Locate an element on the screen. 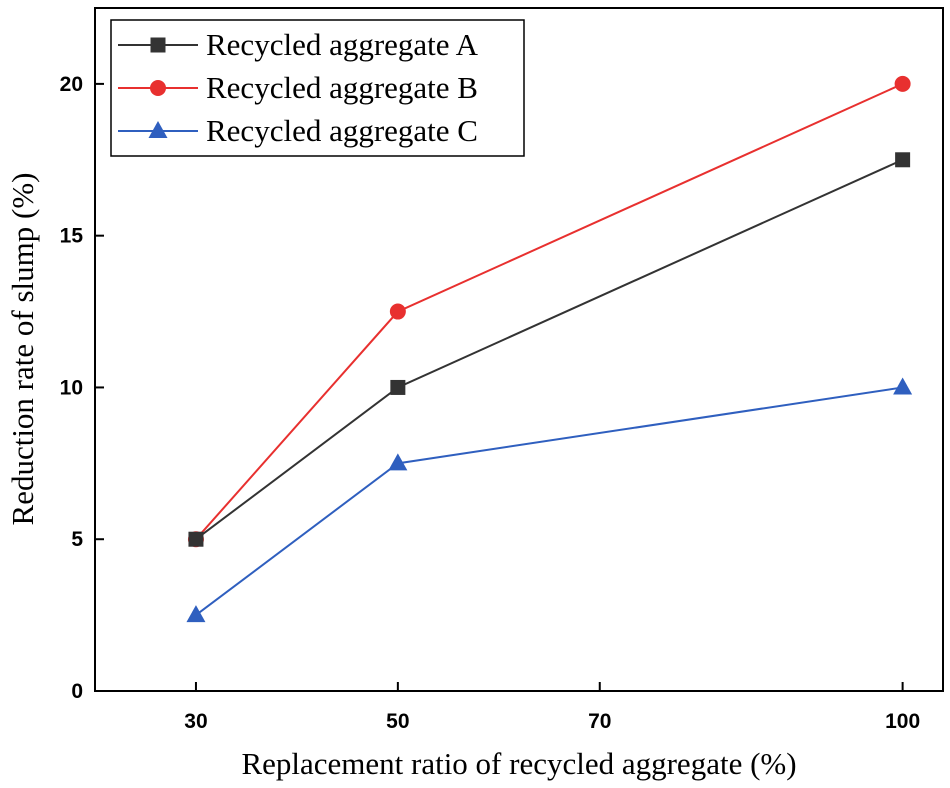  legend-label: Recycled aggregate C is located at coordinates (342, 130).